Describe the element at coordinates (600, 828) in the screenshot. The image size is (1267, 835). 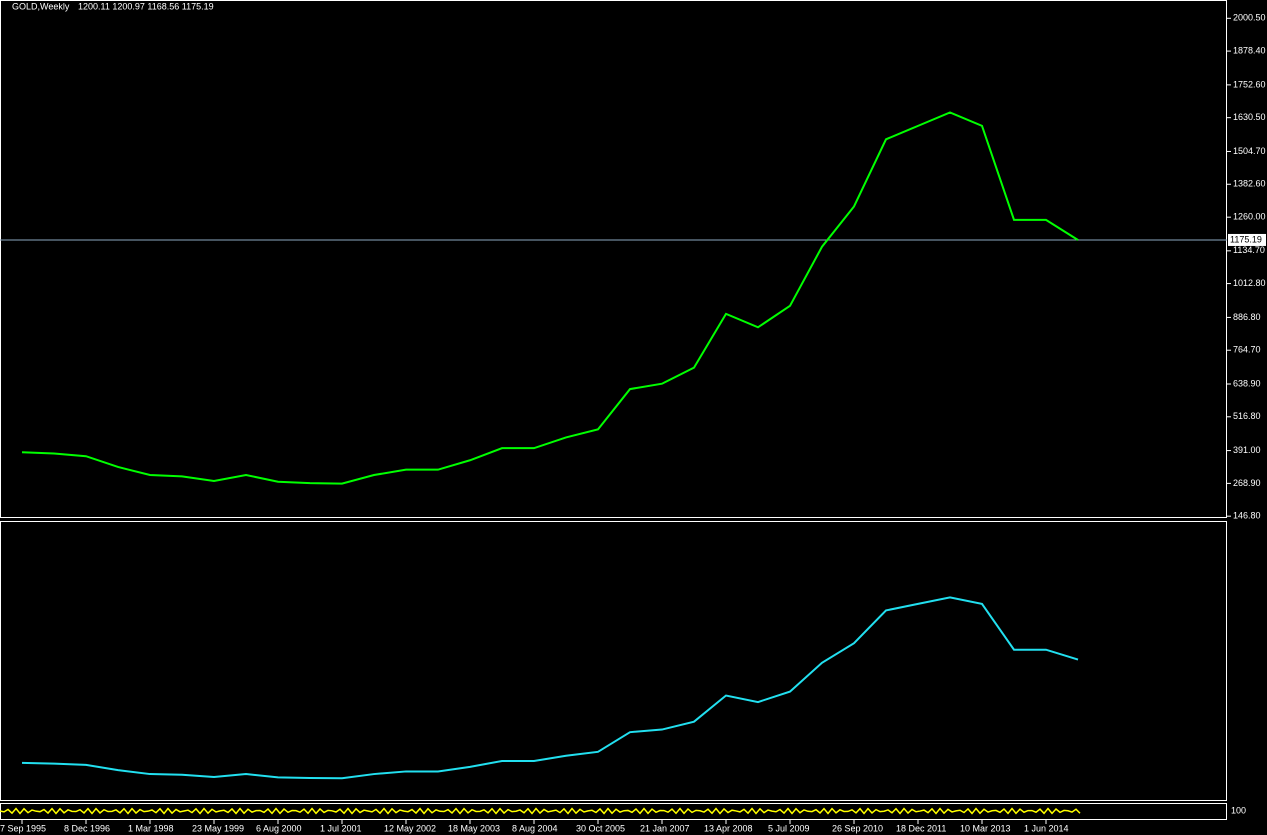
I see `x-tick-label: 30 Oct 2005` at that location.